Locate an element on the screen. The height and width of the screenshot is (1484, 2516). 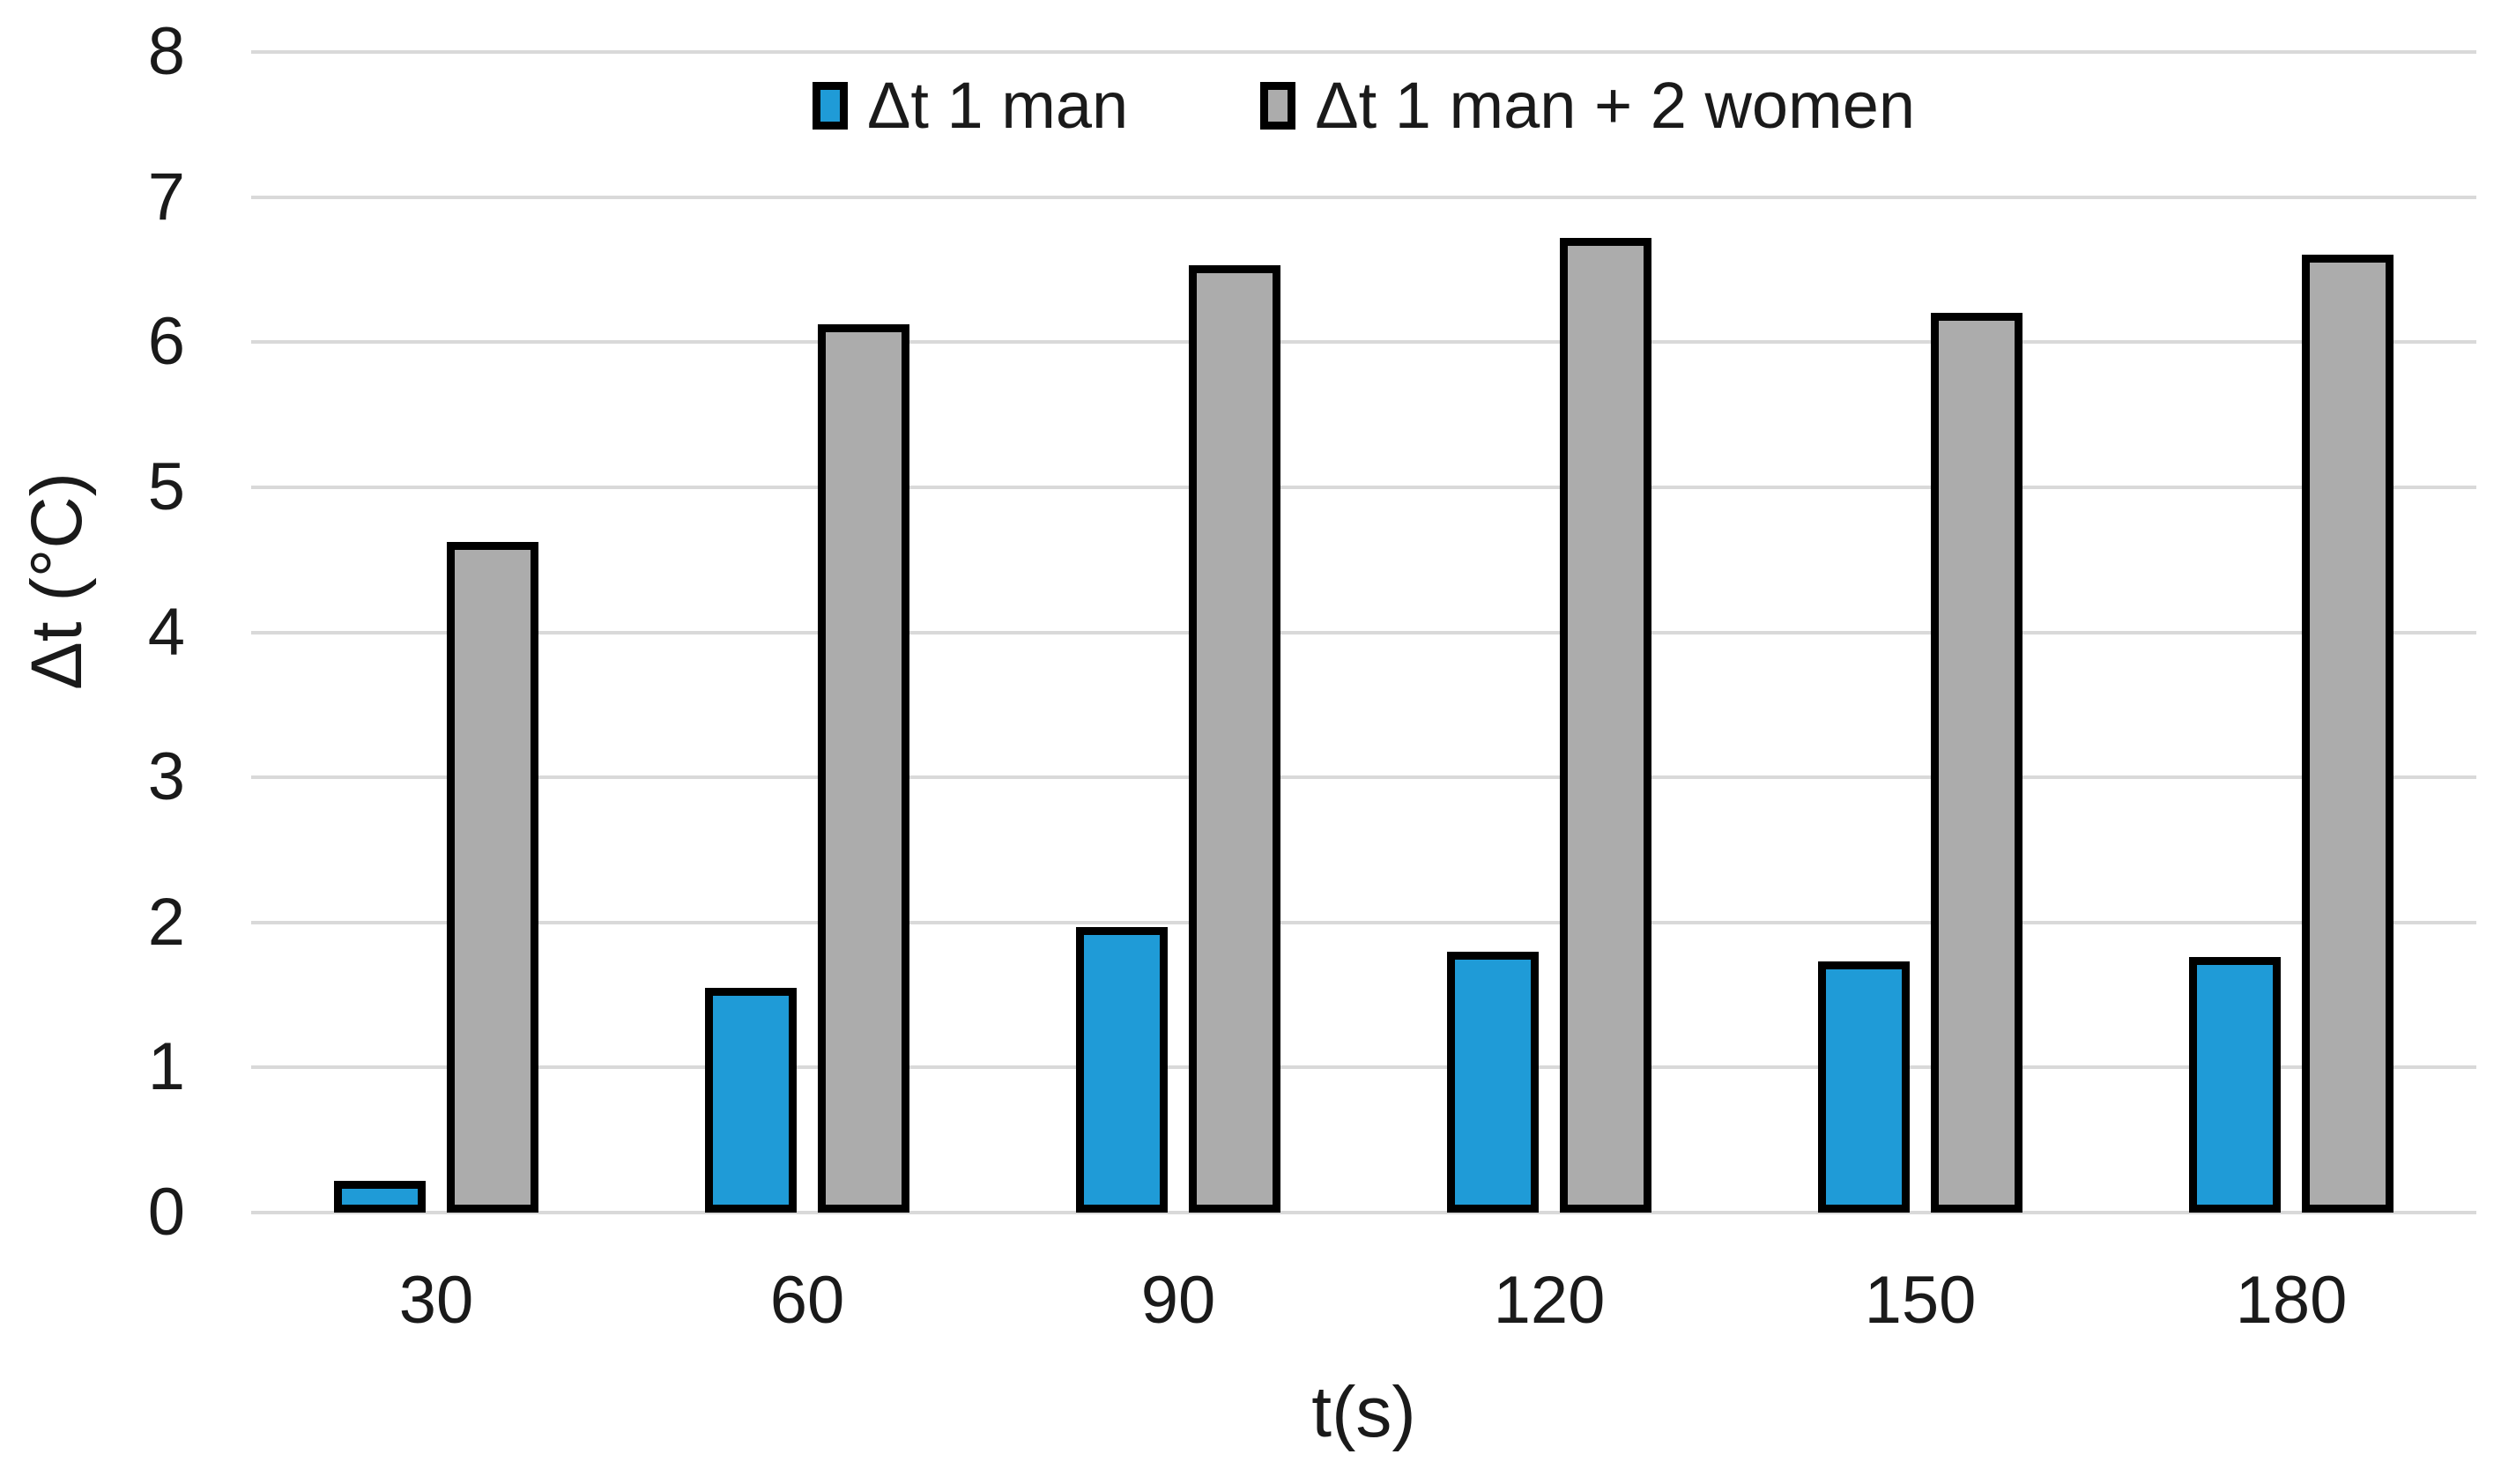
y-tick-label: 3 is located at coordinates (166, 776).